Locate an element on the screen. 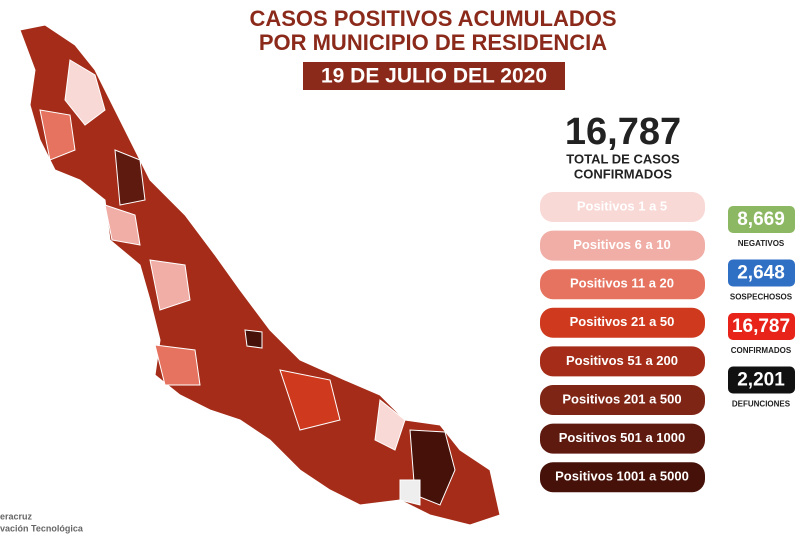  footer-text: vación Tecnológica is located at coordinates (42, 528).